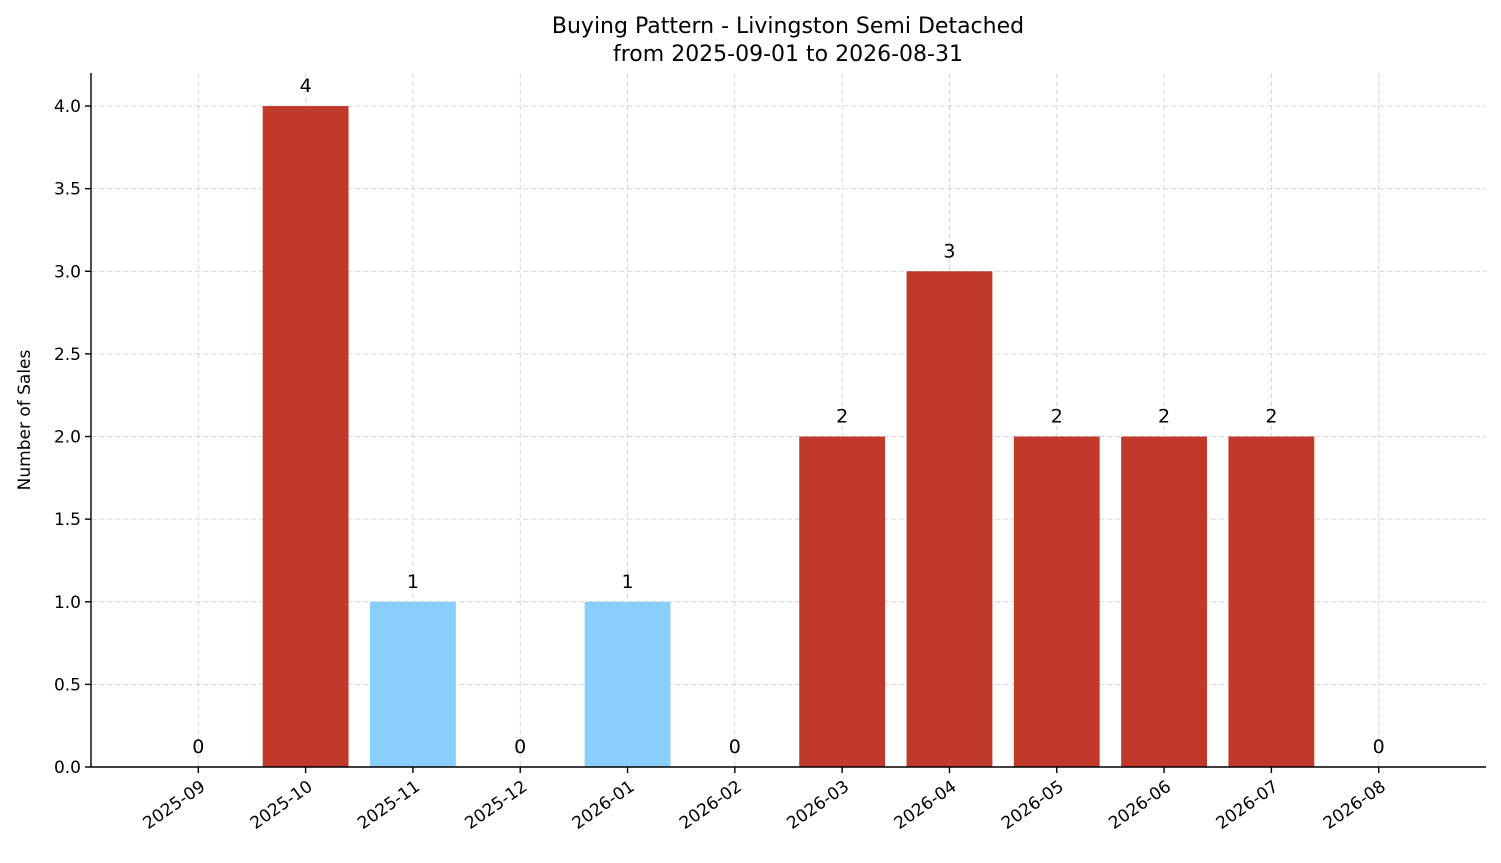  I want to click on y-tick-label: 0.0, so click(67, 768).